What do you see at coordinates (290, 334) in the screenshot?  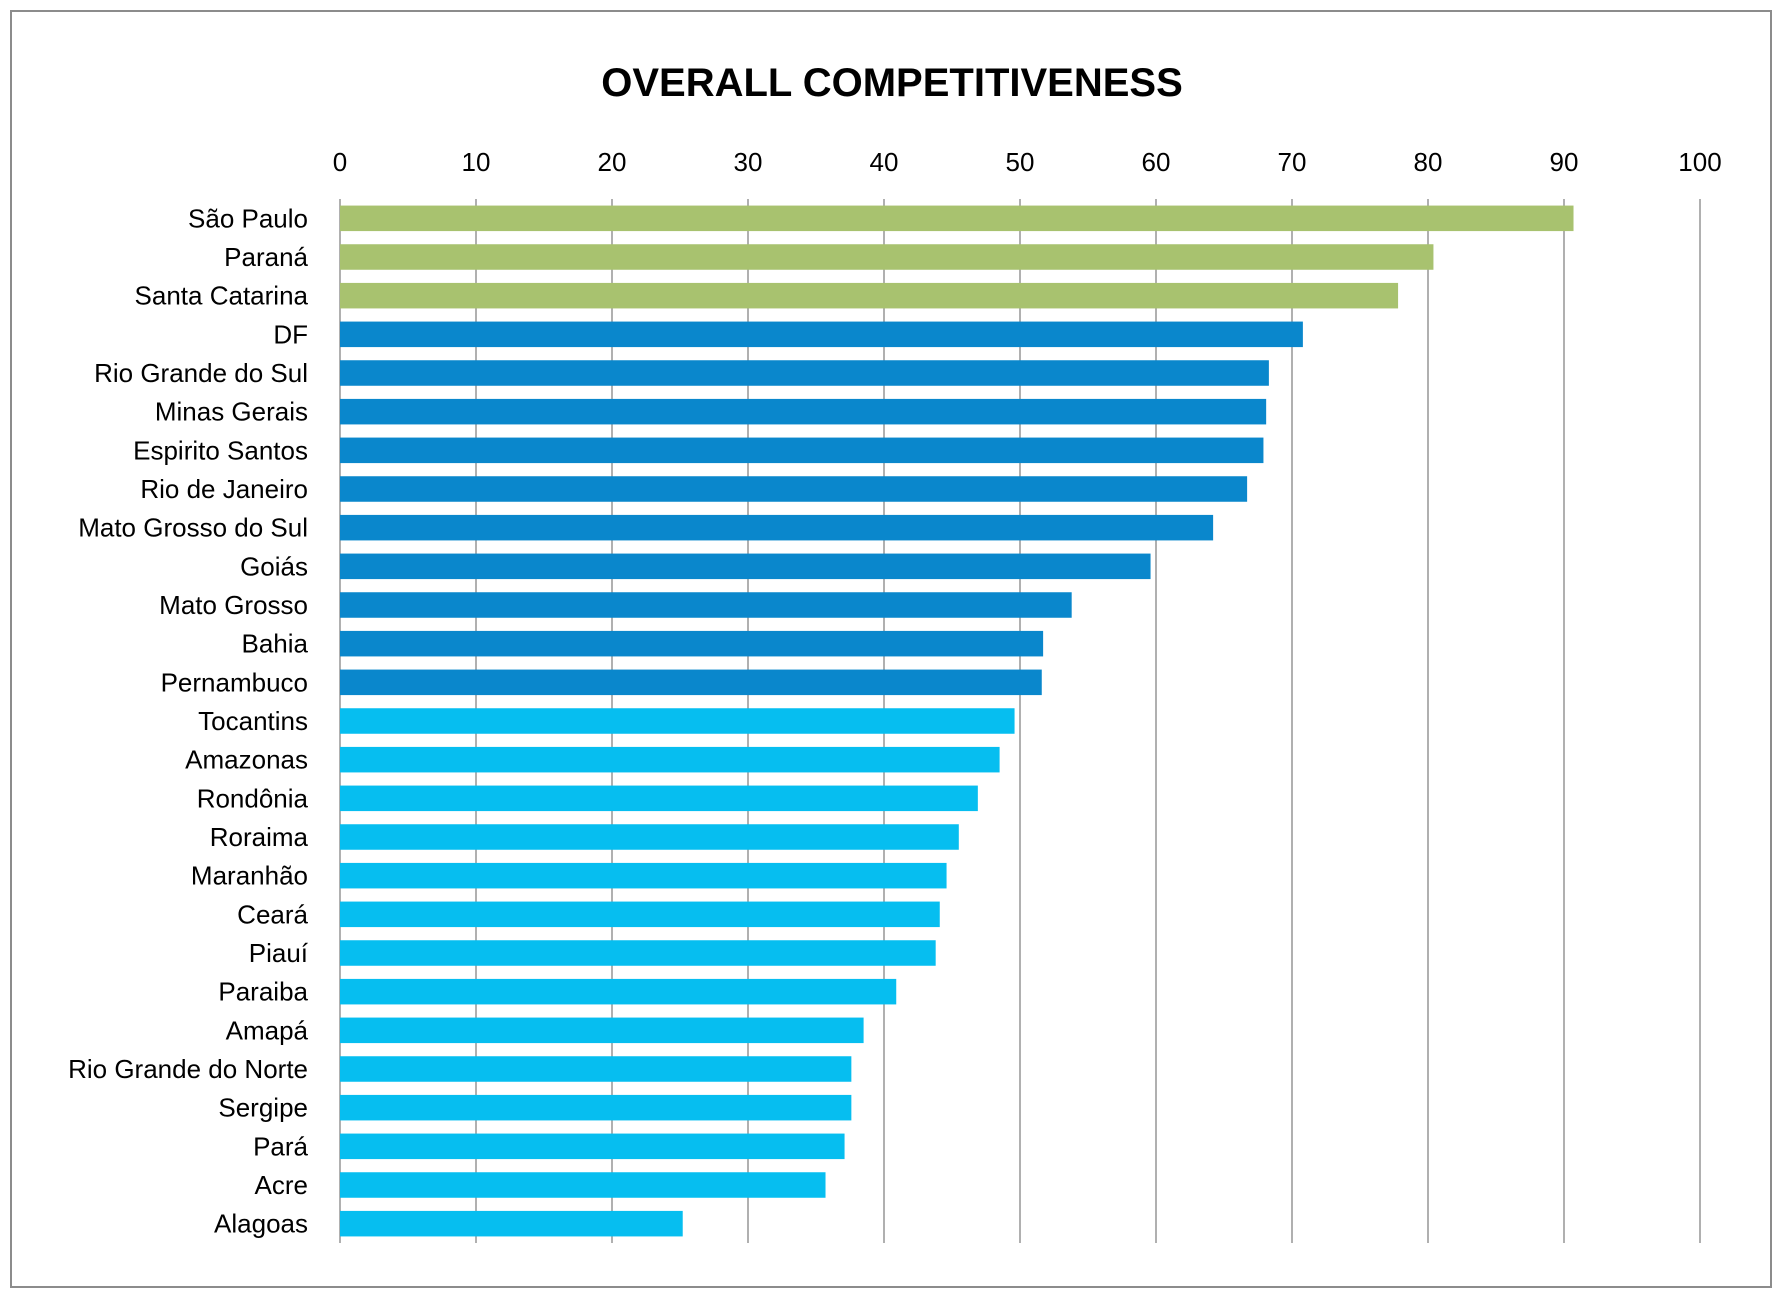 I see `category-label: DF` at bounding box center [290, 334].